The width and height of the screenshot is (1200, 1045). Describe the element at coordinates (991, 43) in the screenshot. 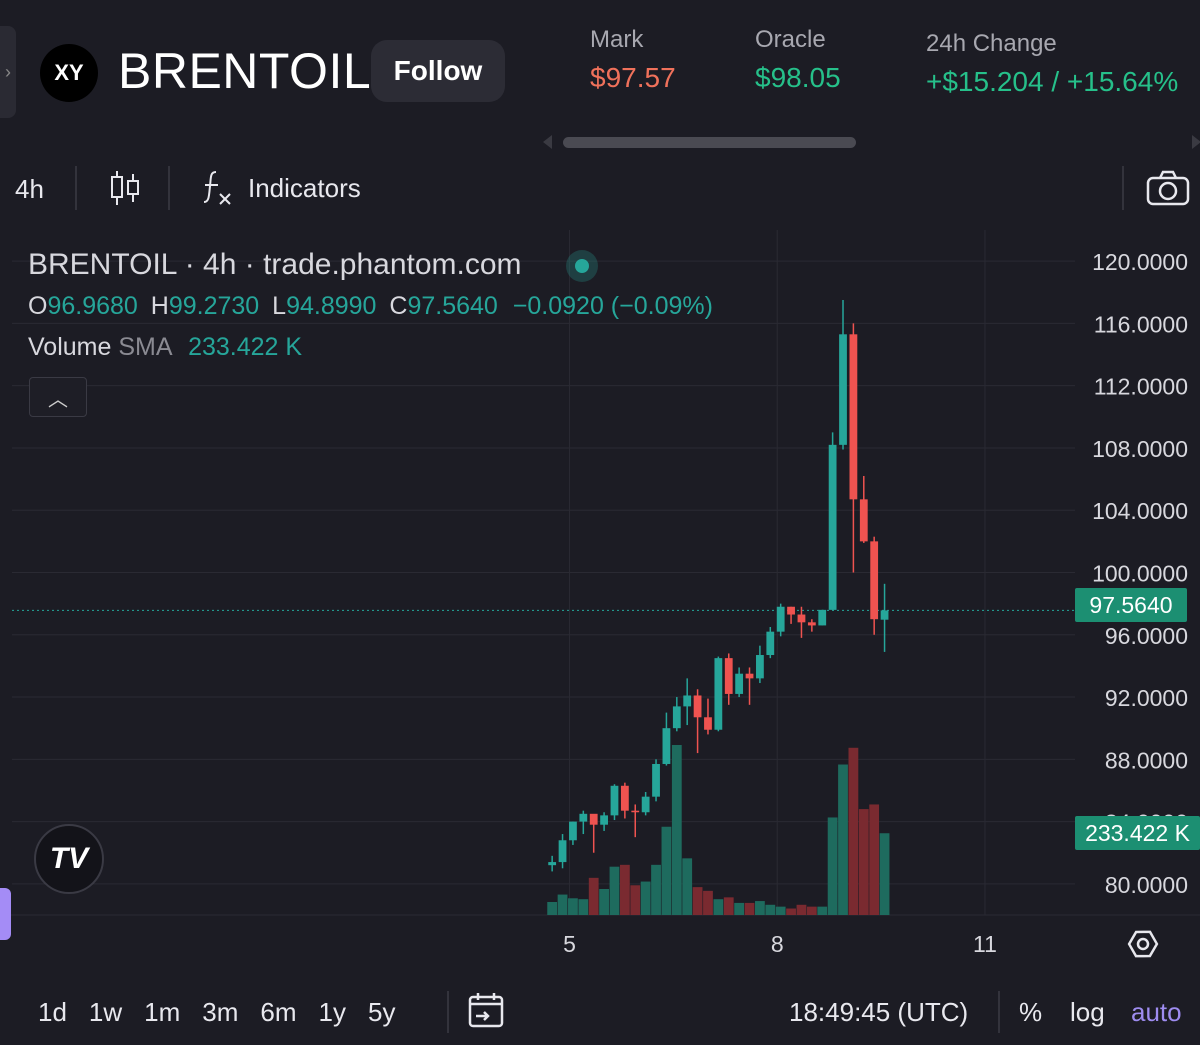

I see `change-label: 24h Change` at that location.